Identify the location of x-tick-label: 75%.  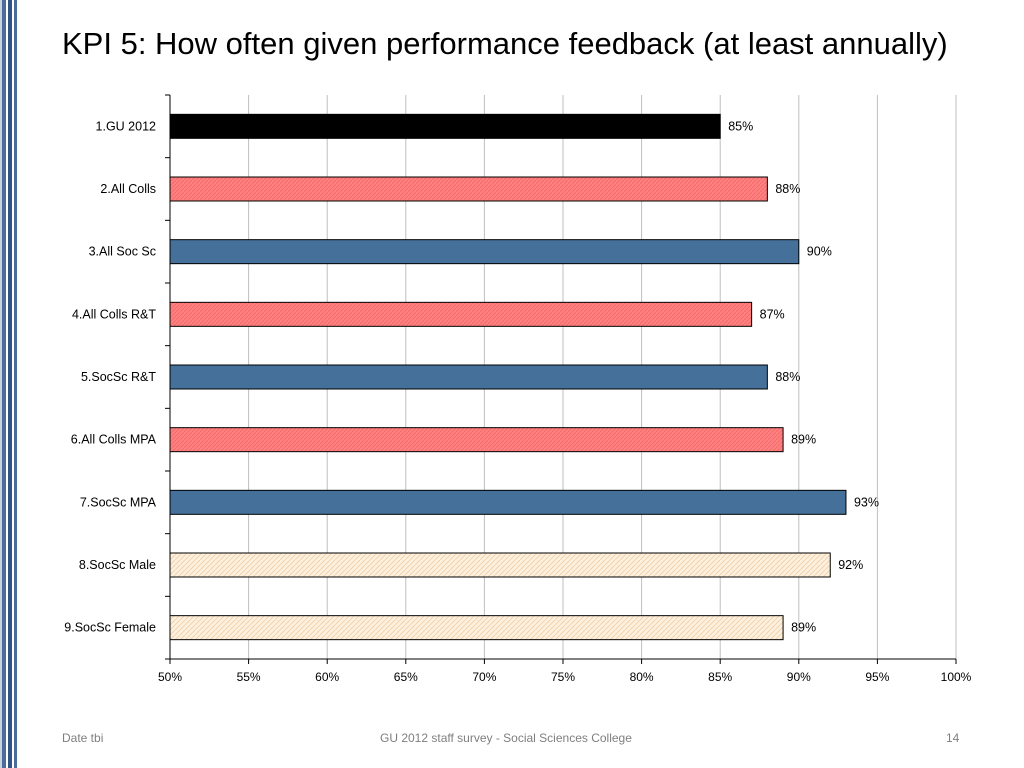
(563, 677).